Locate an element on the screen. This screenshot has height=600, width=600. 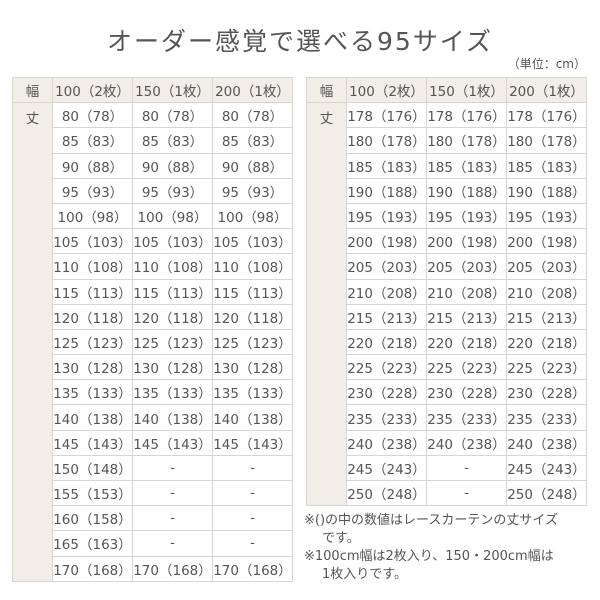
table-row: 190（188） 190（188） 190（188） is located at coordinates (447, 190).